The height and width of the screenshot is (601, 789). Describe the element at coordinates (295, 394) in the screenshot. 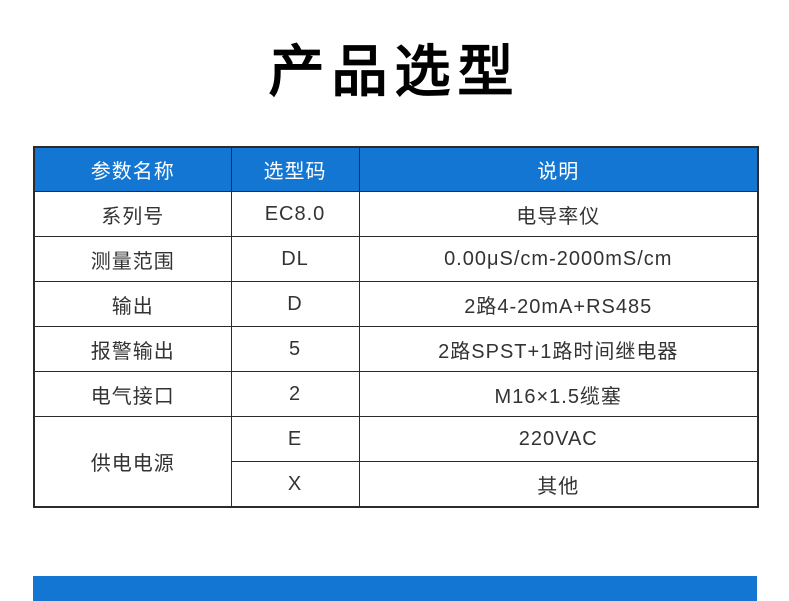

I see `code-cell: 2` at that location.